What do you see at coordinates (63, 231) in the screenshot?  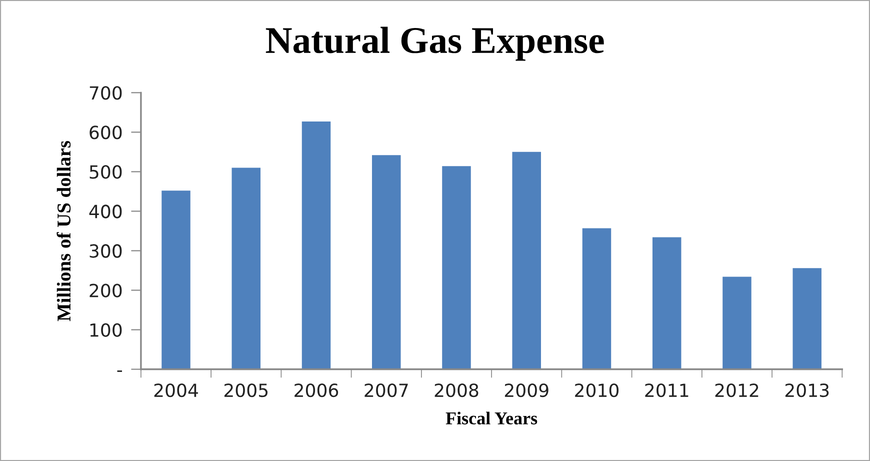 I see `y-axis-title: Millions of US dollars` at bounding box center [63, 231].